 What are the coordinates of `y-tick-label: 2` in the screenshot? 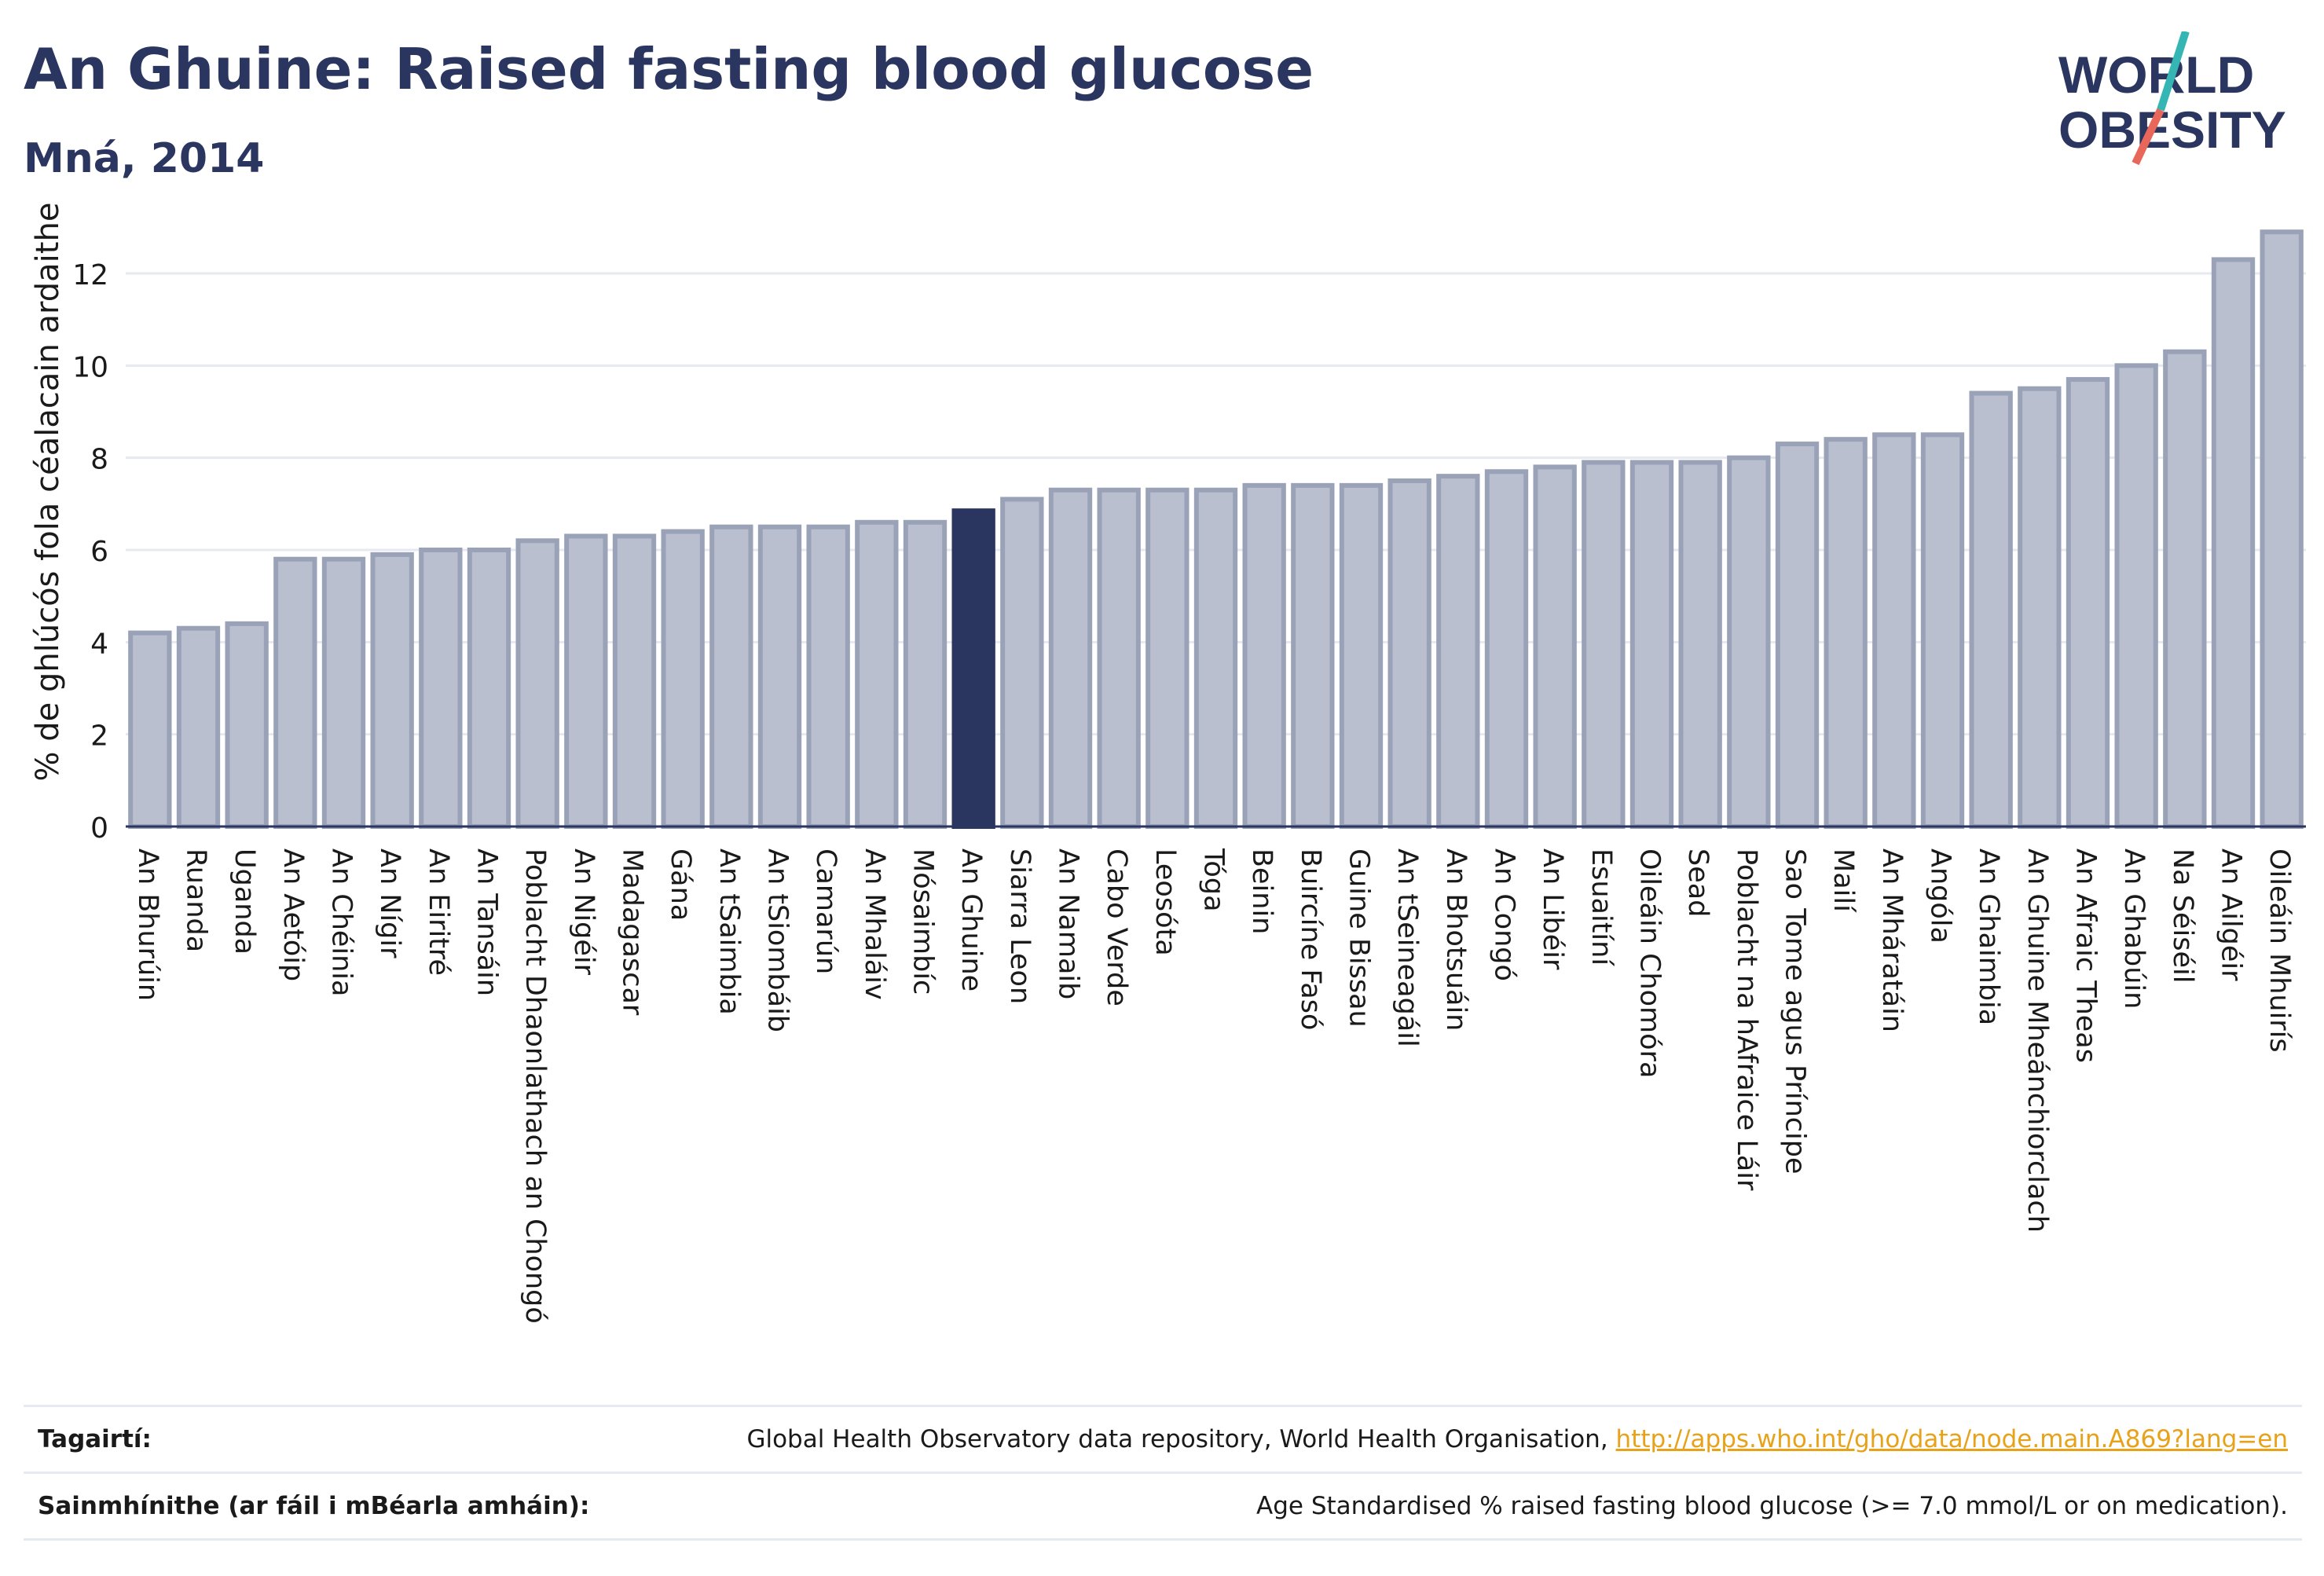 It's located at (99, 736).